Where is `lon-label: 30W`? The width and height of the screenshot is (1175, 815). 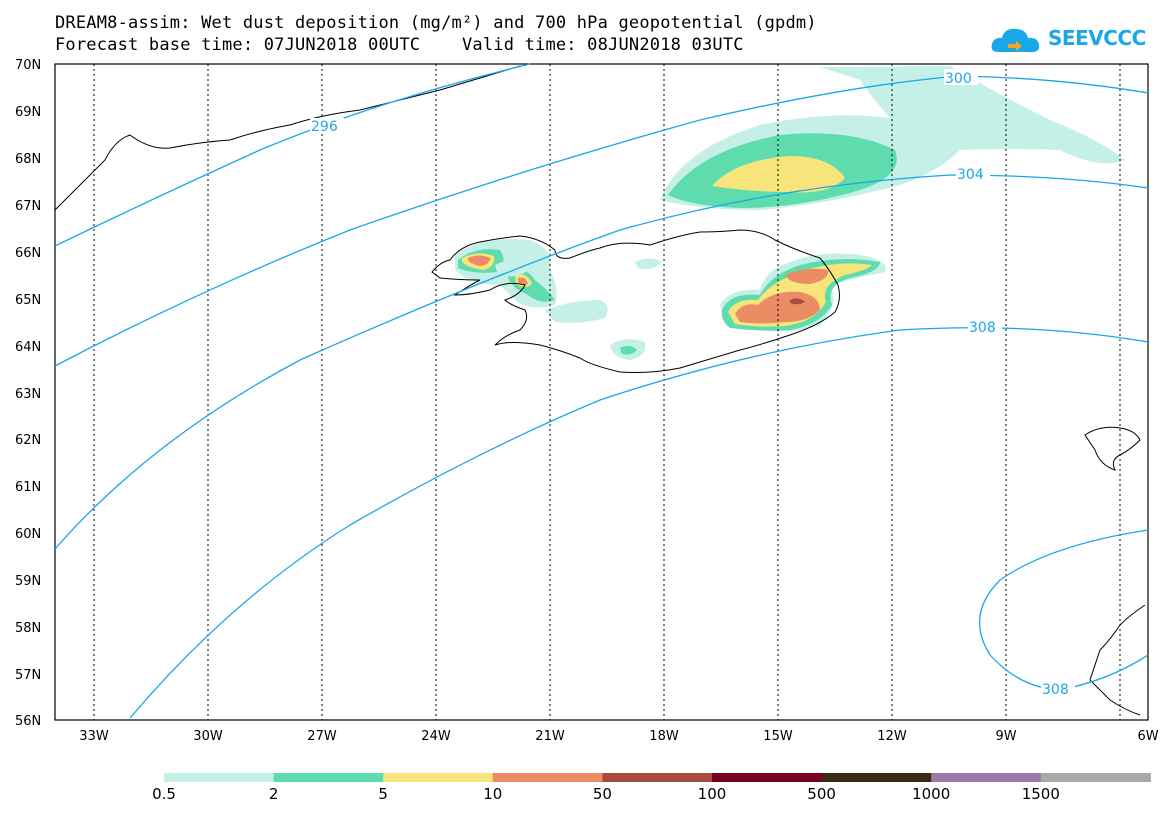
lon-label: 30W is located at coordinates (208, 736).